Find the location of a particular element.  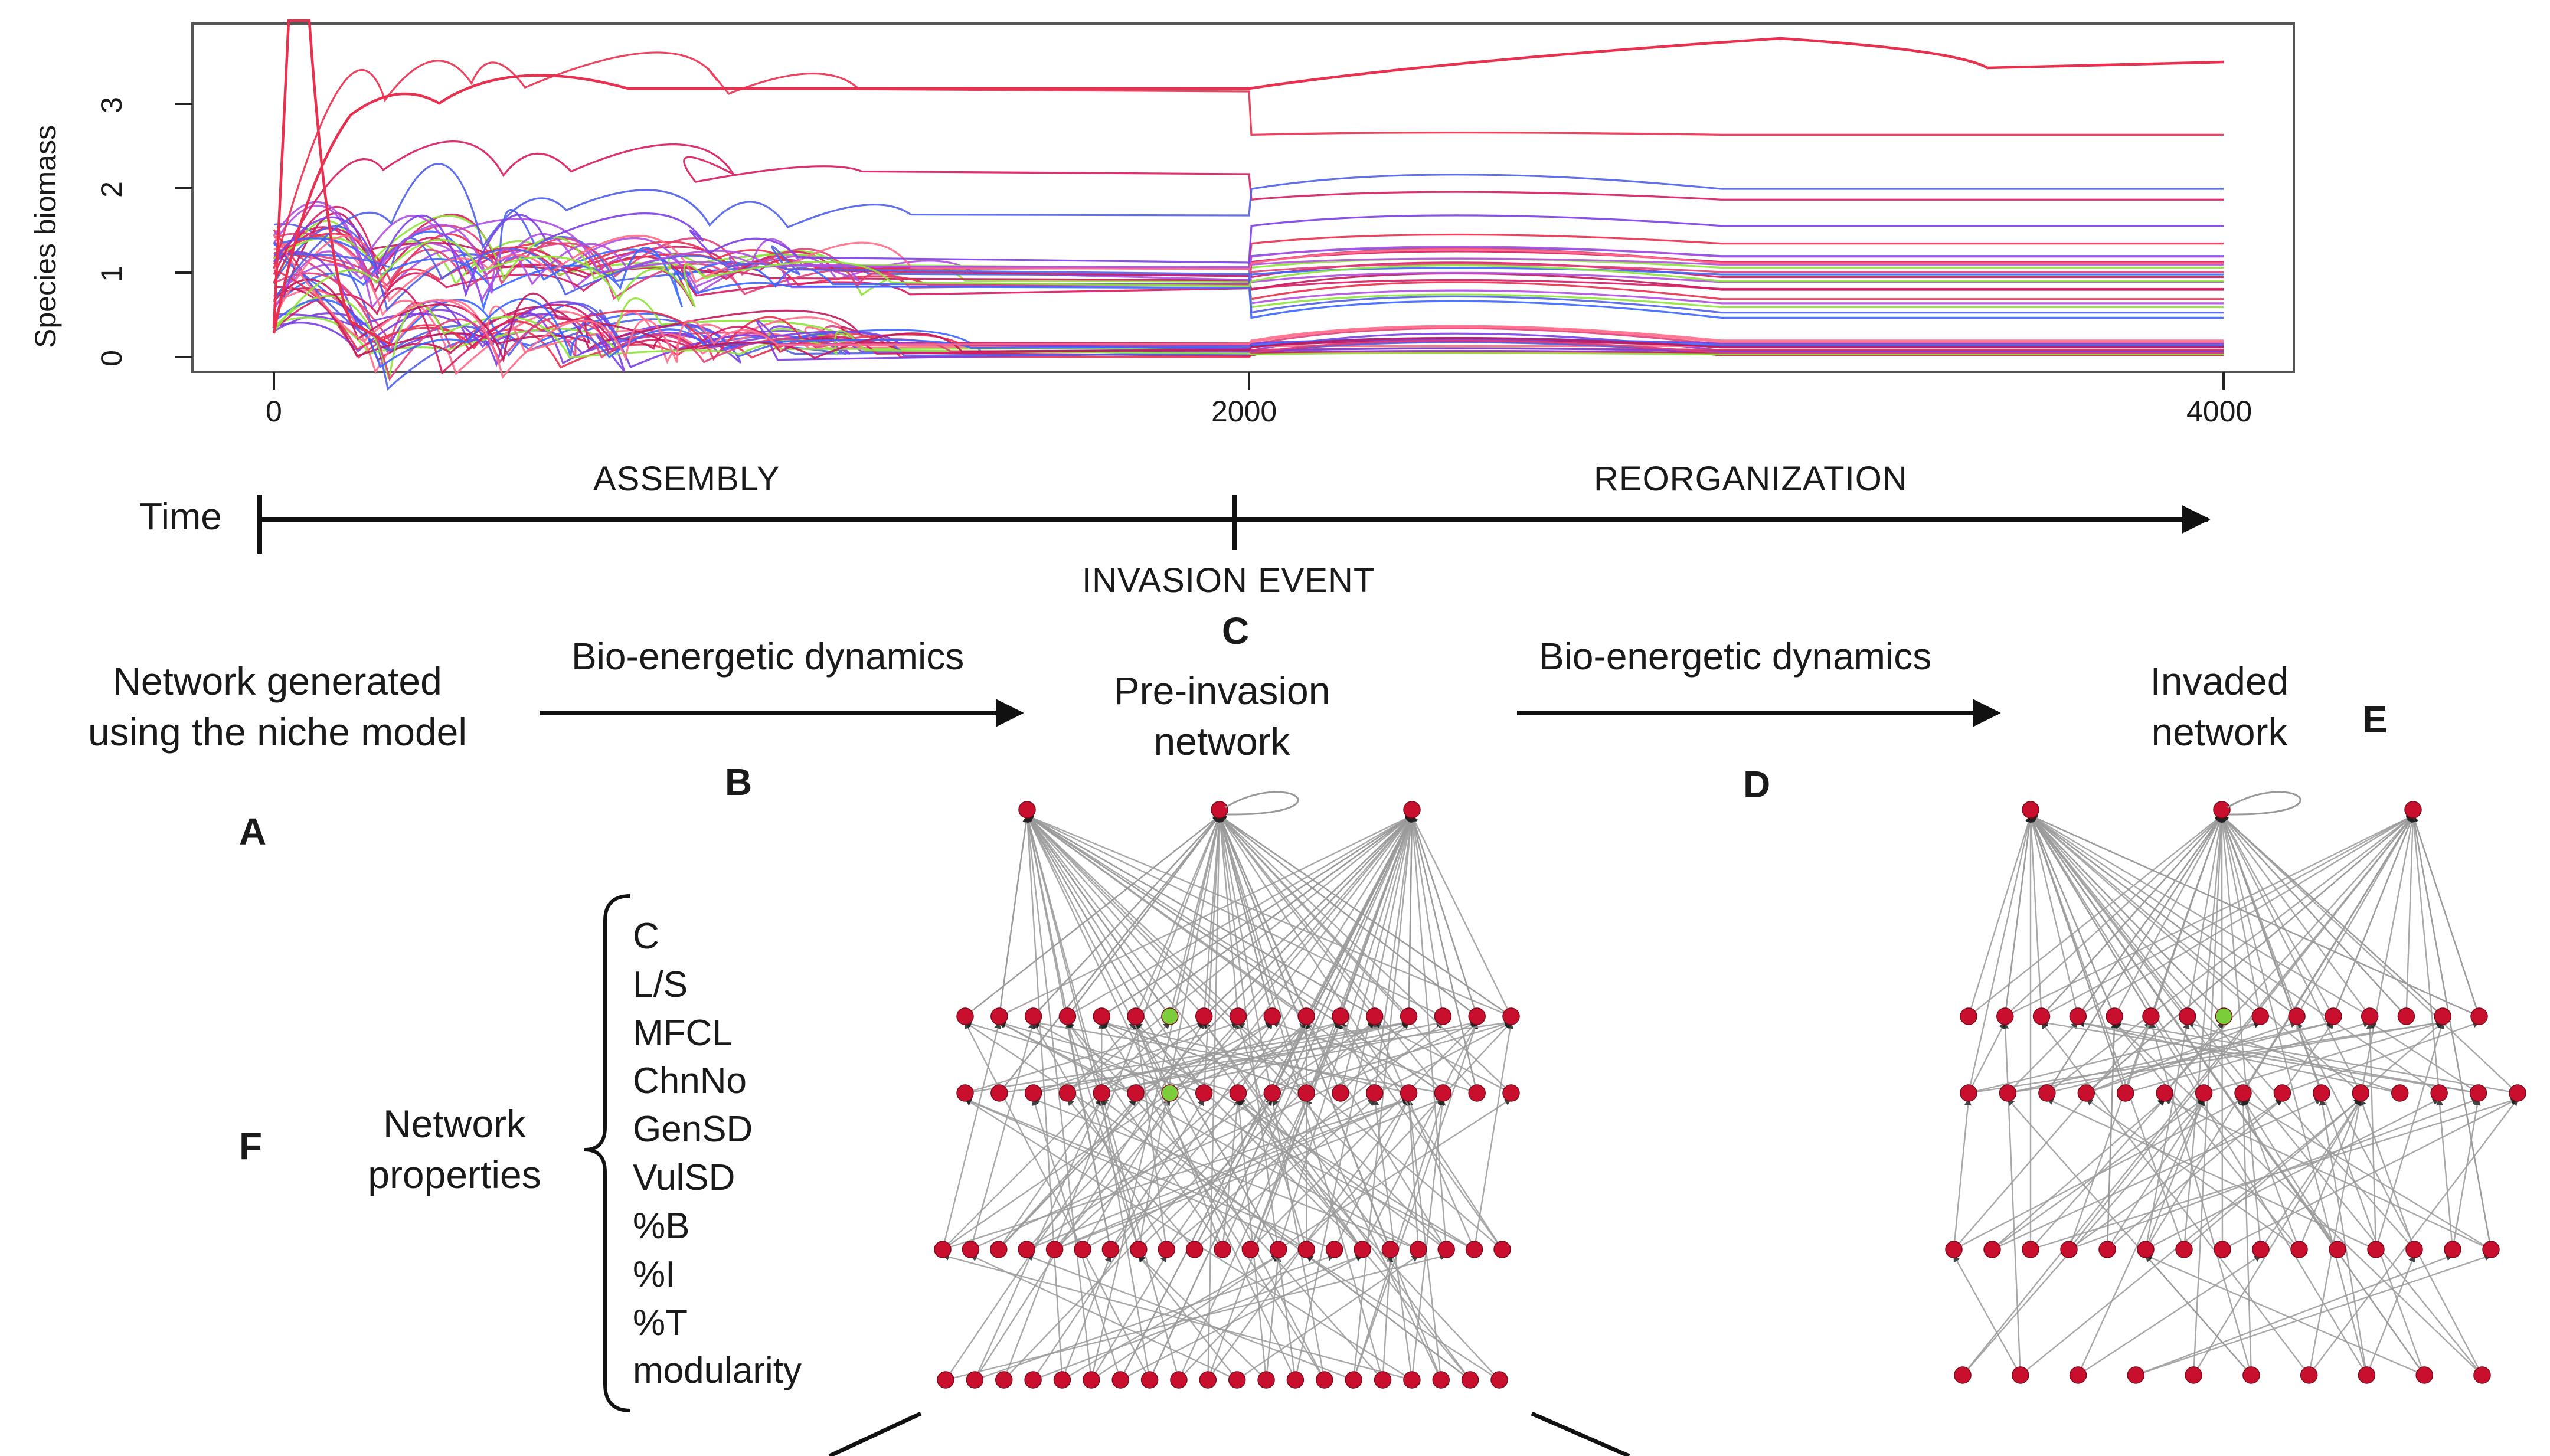

y-axis is located at coordinates (183, 230).